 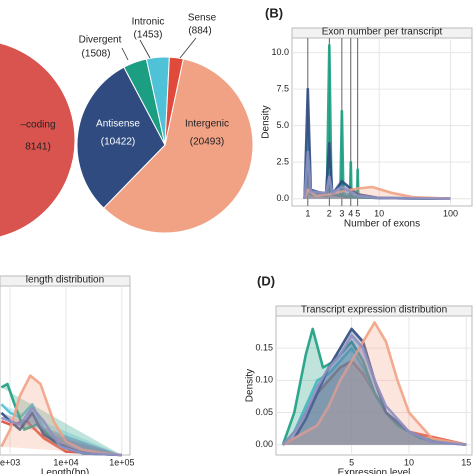 What do you see at coordinates (207, 142) in the screenshot?
I see `slice-value: (20493)` at bounding box center [207, 142].